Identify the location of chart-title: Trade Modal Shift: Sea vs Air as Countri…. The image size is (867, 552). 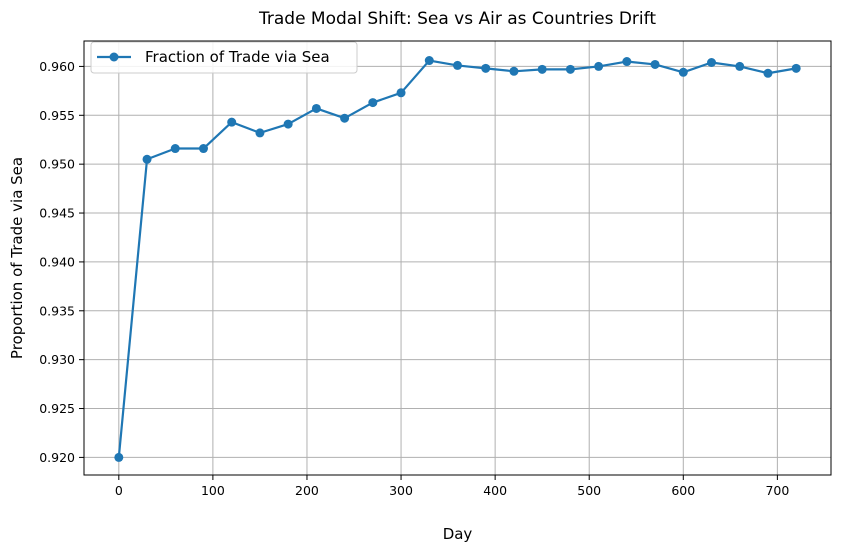
(457, 19).